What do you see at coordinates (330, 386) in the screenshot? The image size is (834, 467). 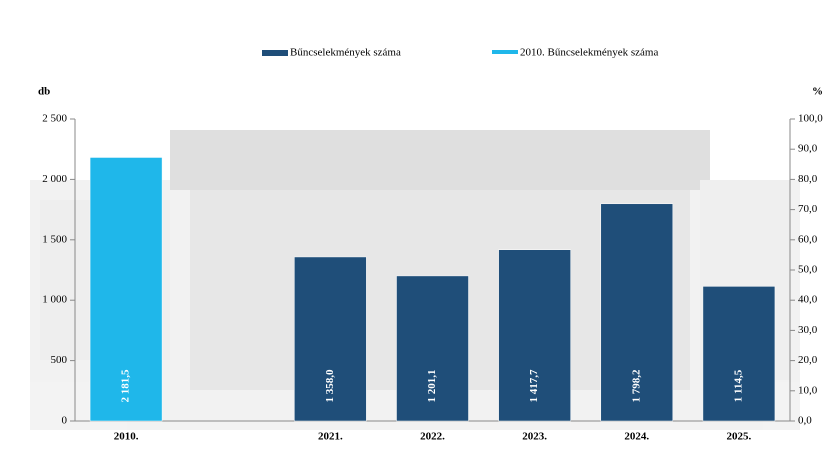 I see `data-label: 1 358,0` at bounding box center [330, 386].